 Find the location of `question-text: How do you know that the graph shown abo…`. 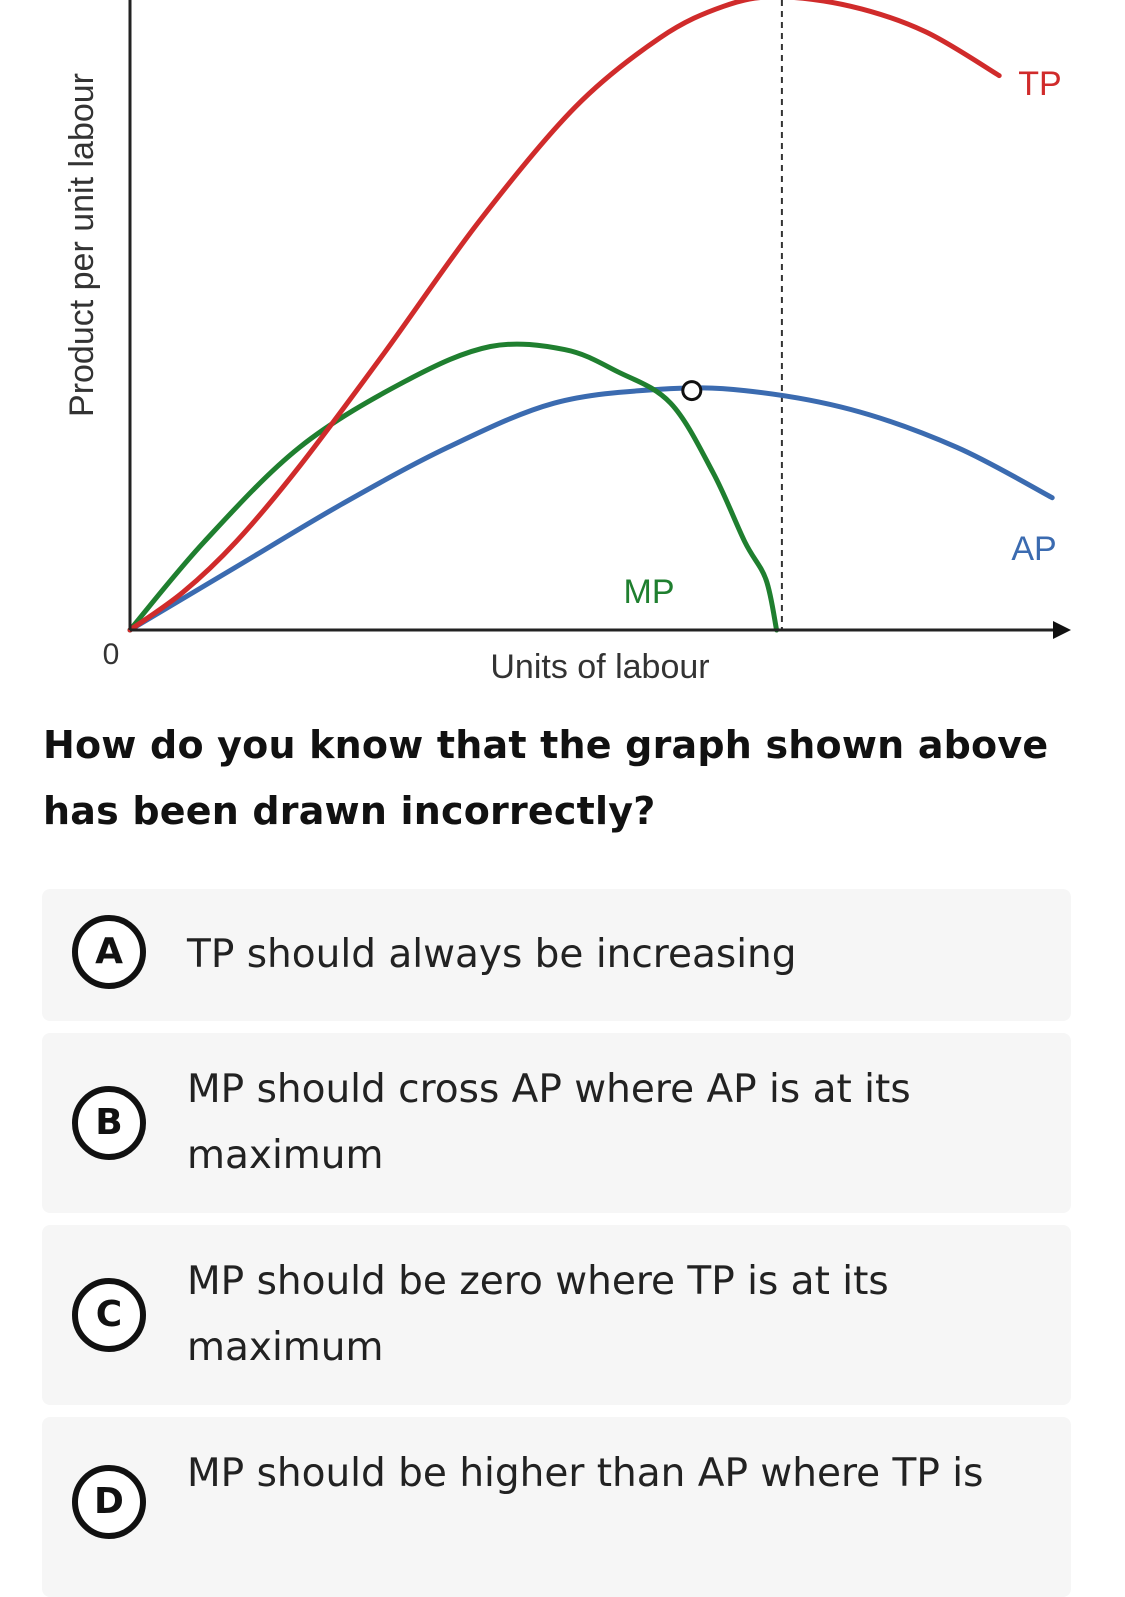

question-text: How do you know that the graph shown abo… is located at coordinates (546, 778).